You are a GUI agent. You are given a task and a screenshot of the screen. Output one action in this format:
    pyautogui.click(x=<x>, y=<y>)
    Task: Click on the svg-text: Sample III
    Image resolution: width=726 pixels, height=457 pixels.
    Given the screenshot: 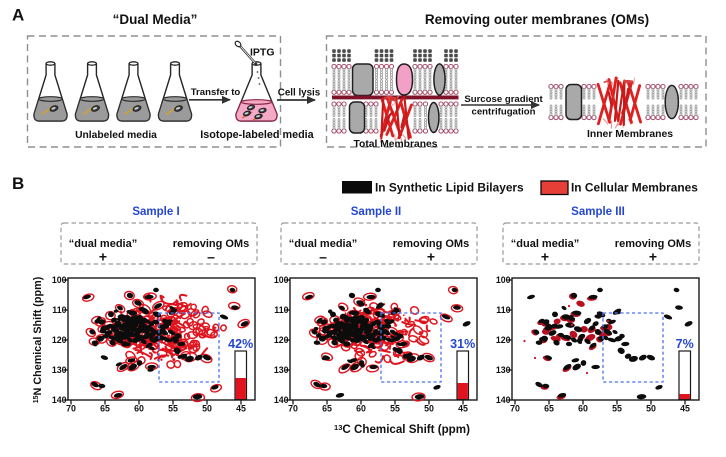 What is the action you would take?
    pyautogui.click(x=598, y=212)
    